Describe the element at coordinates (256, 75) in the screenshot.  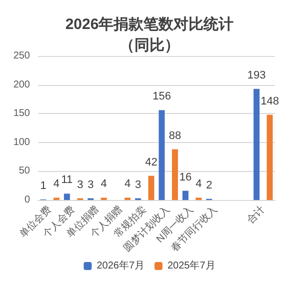
I see `data-label: 193` at that location.